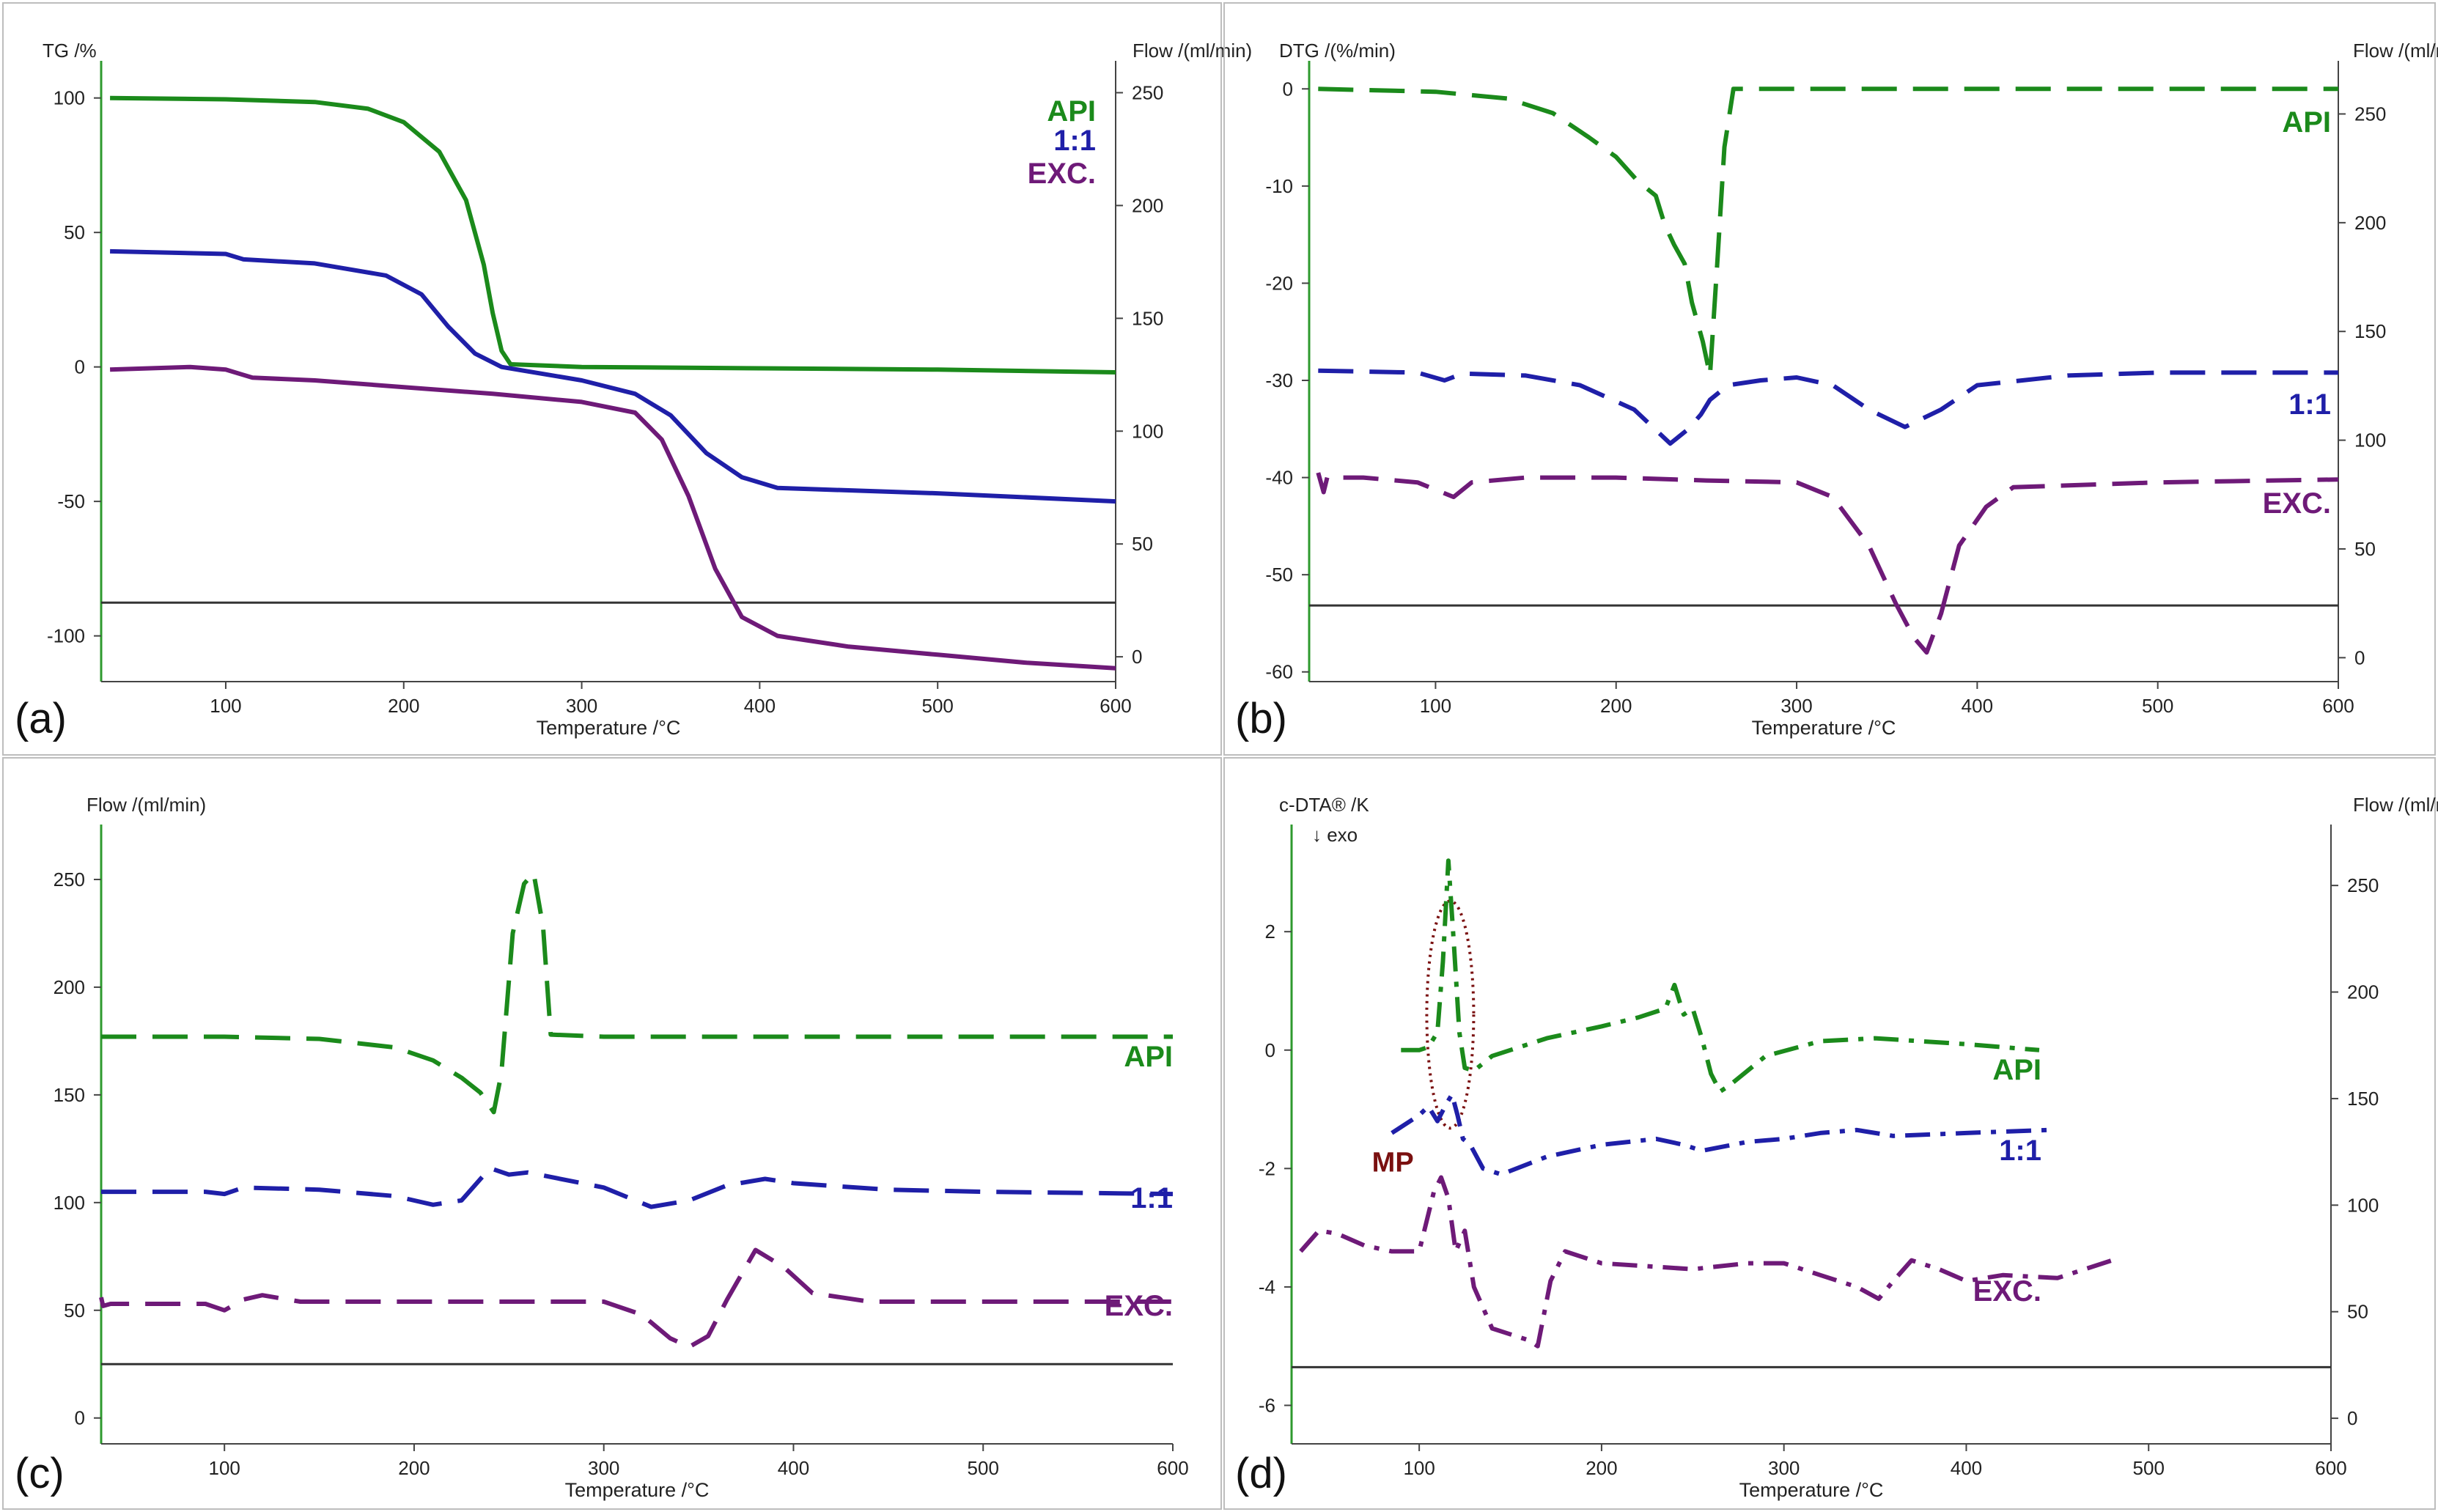  Describe the element at coordinates (69, 879) in the screenshot. I see `y-tick-label: 250` at that location.